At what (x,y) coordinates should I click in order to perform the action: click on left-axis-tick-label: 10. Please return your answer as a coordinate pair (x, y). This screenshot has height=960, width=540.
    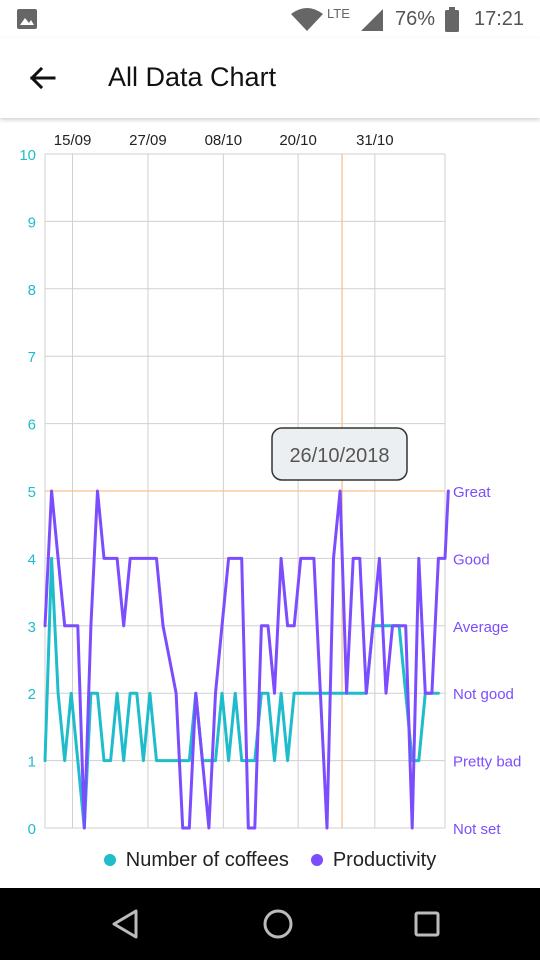
    Looking at the image, I should click on (27, 155).